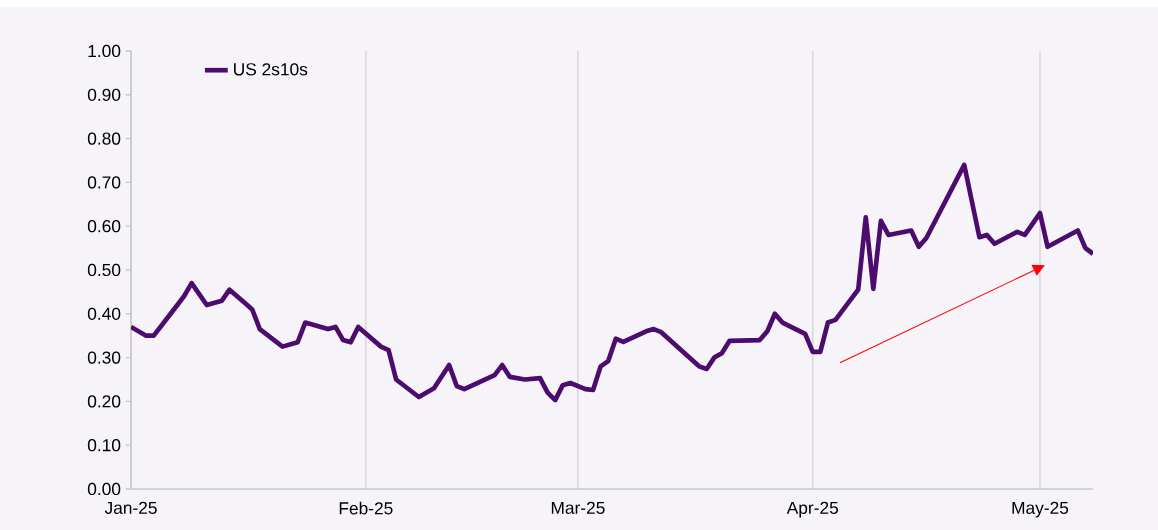 The width and height of the screenshot is (1158, 530). I want to click on y-tick-label: 0.80, so click(104, 138).